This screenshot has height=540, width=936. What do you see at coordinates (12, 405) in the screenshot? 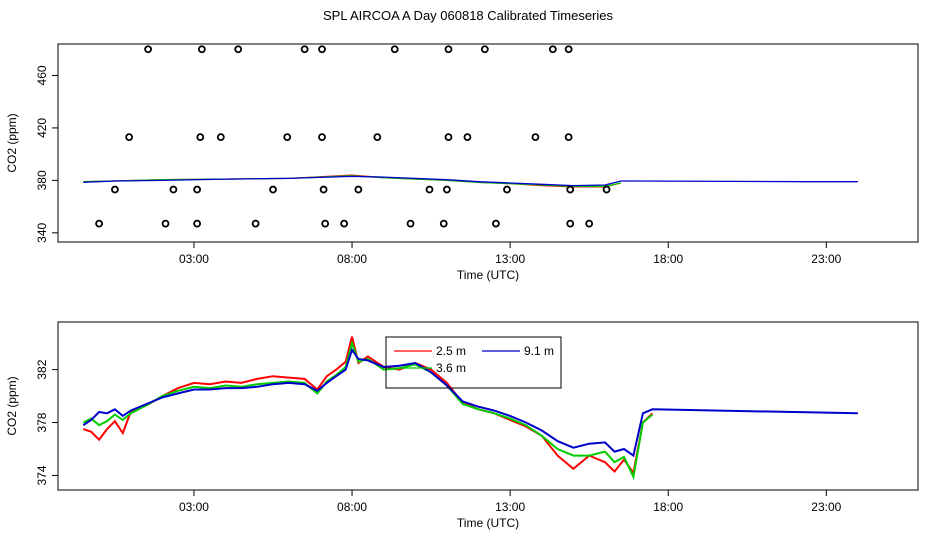
I see `panel2-y-axis-label: CO2 (ppm)` at bounding box center [12, 405].